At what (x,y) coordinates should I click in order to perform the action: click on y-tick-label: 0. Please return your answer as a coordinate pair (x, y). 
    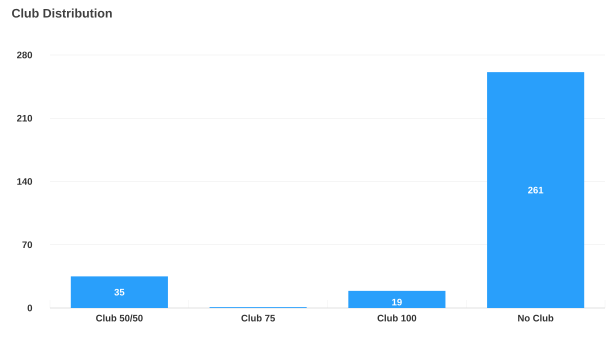
    Looking at the image, I should click on (30, 308).